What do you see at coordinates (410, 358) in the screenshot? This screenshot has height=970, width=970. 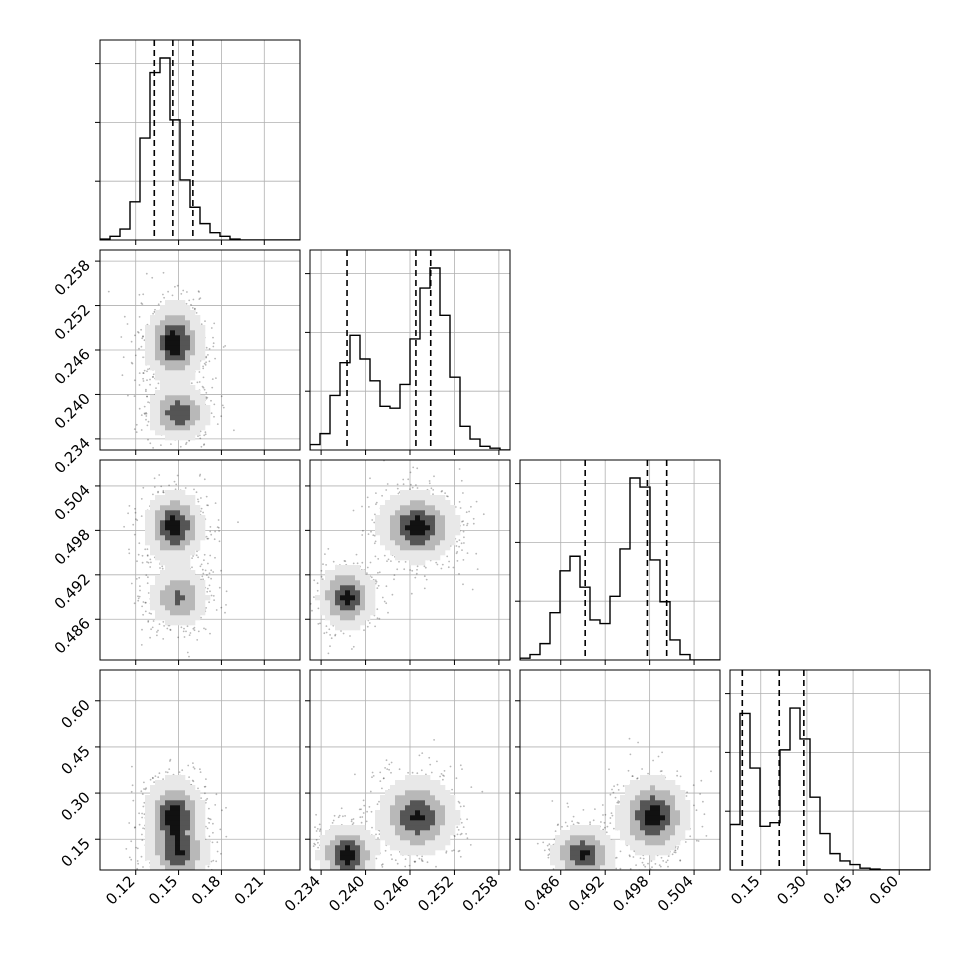 I see `histogram-step` at bounding box center [410, 358].